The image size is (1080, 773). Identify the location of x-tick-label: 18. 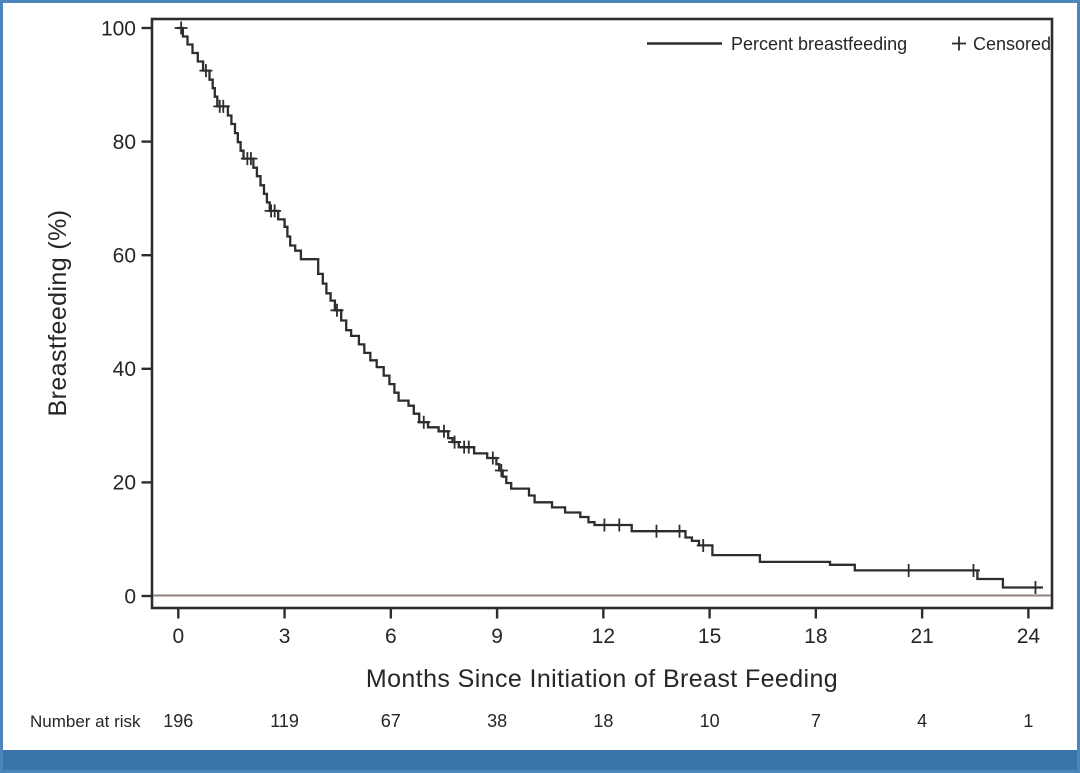
(815, 636).